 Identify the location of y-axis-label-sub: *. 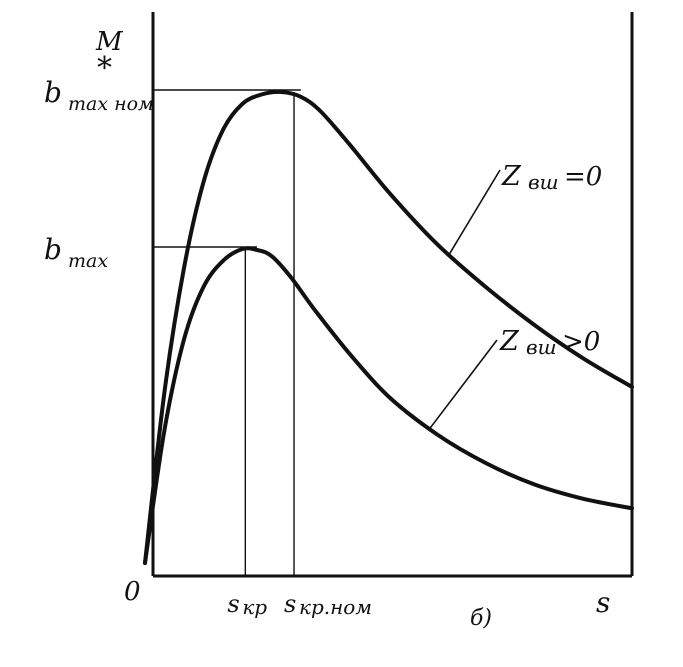
(104, 68).